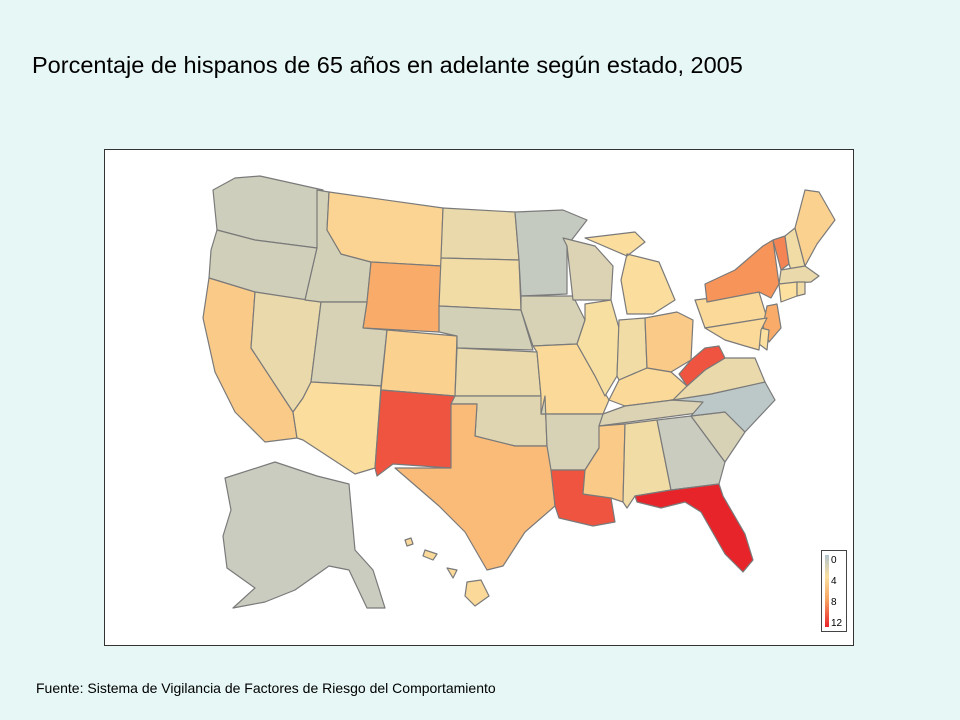 The image size is (960, 720). What do you see at coordinates (799, 275) in the screenshot?
I see `state-ma` at bounding box center [799, 275].